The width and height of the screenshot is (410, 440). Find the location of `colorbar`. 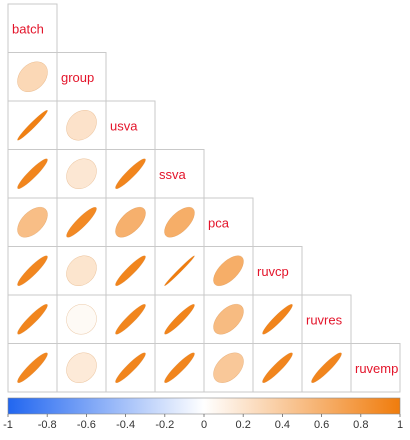

colorbar is located at coordinates (204, 406).